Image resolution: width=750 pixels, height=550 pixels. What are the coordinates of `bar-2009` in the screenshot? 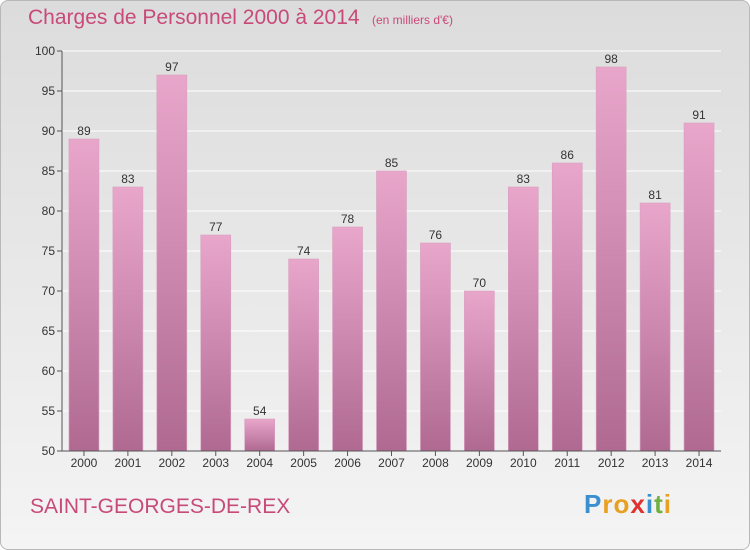 It's located at (479, 371).